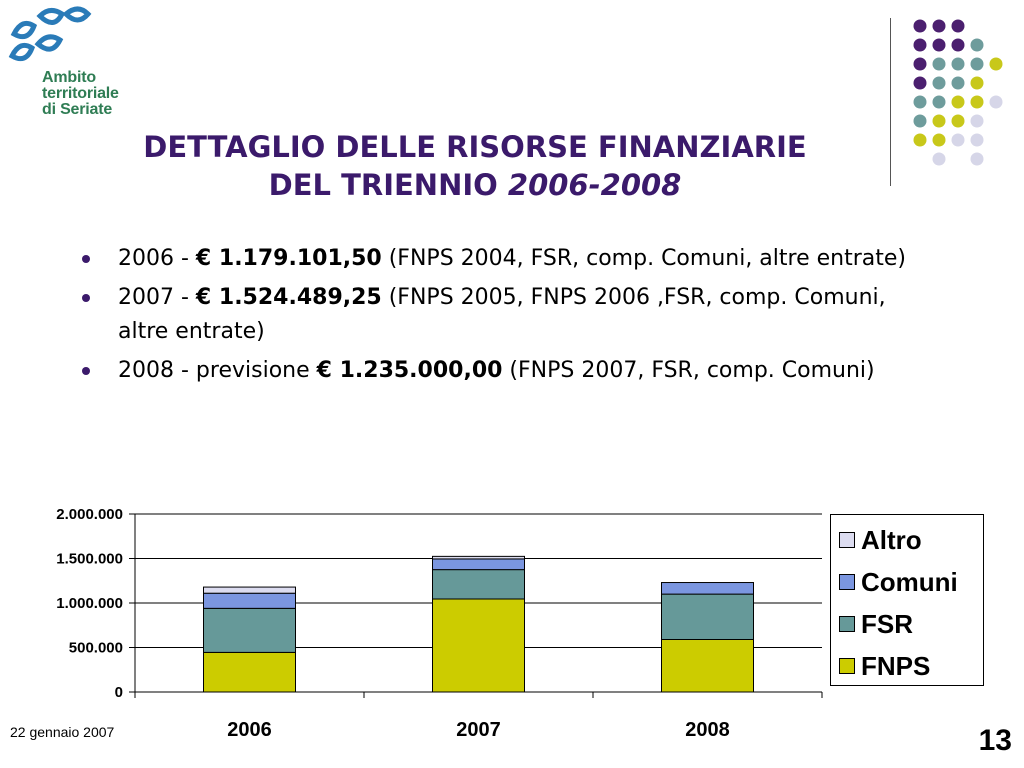  I want to click on title-line-2-prefix: DEL TRIENNIO, so click(388, 185).